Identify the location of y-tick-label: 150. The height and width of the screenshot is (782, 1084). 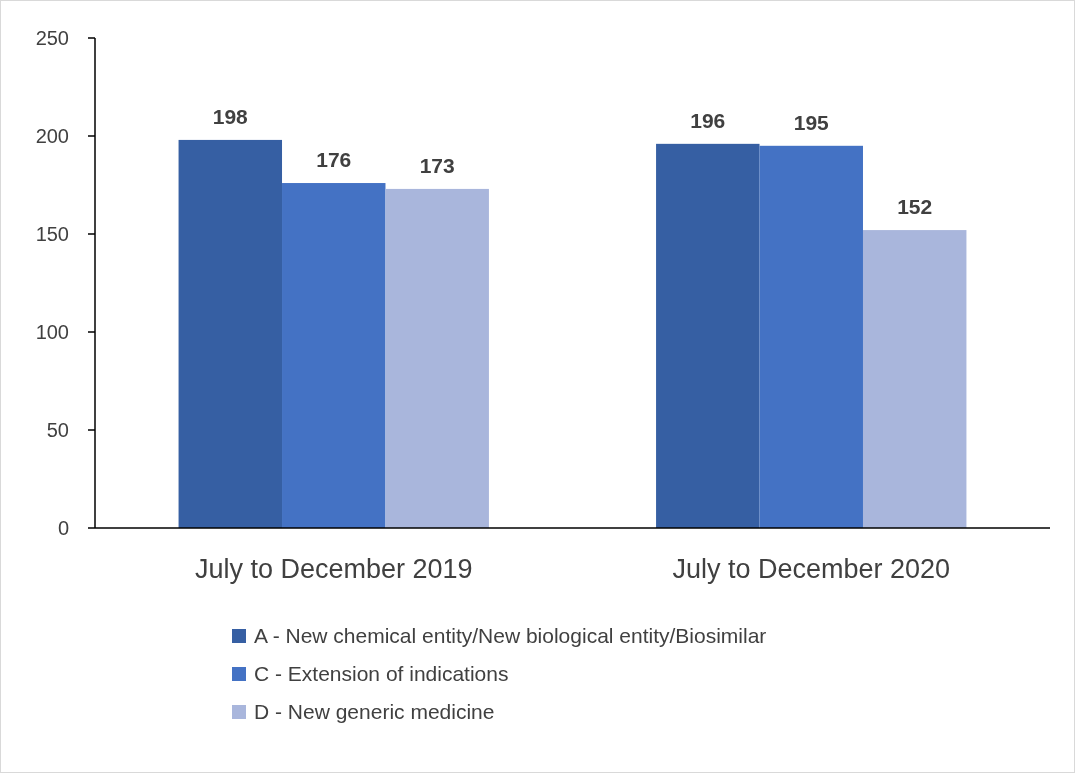
(52, 234).